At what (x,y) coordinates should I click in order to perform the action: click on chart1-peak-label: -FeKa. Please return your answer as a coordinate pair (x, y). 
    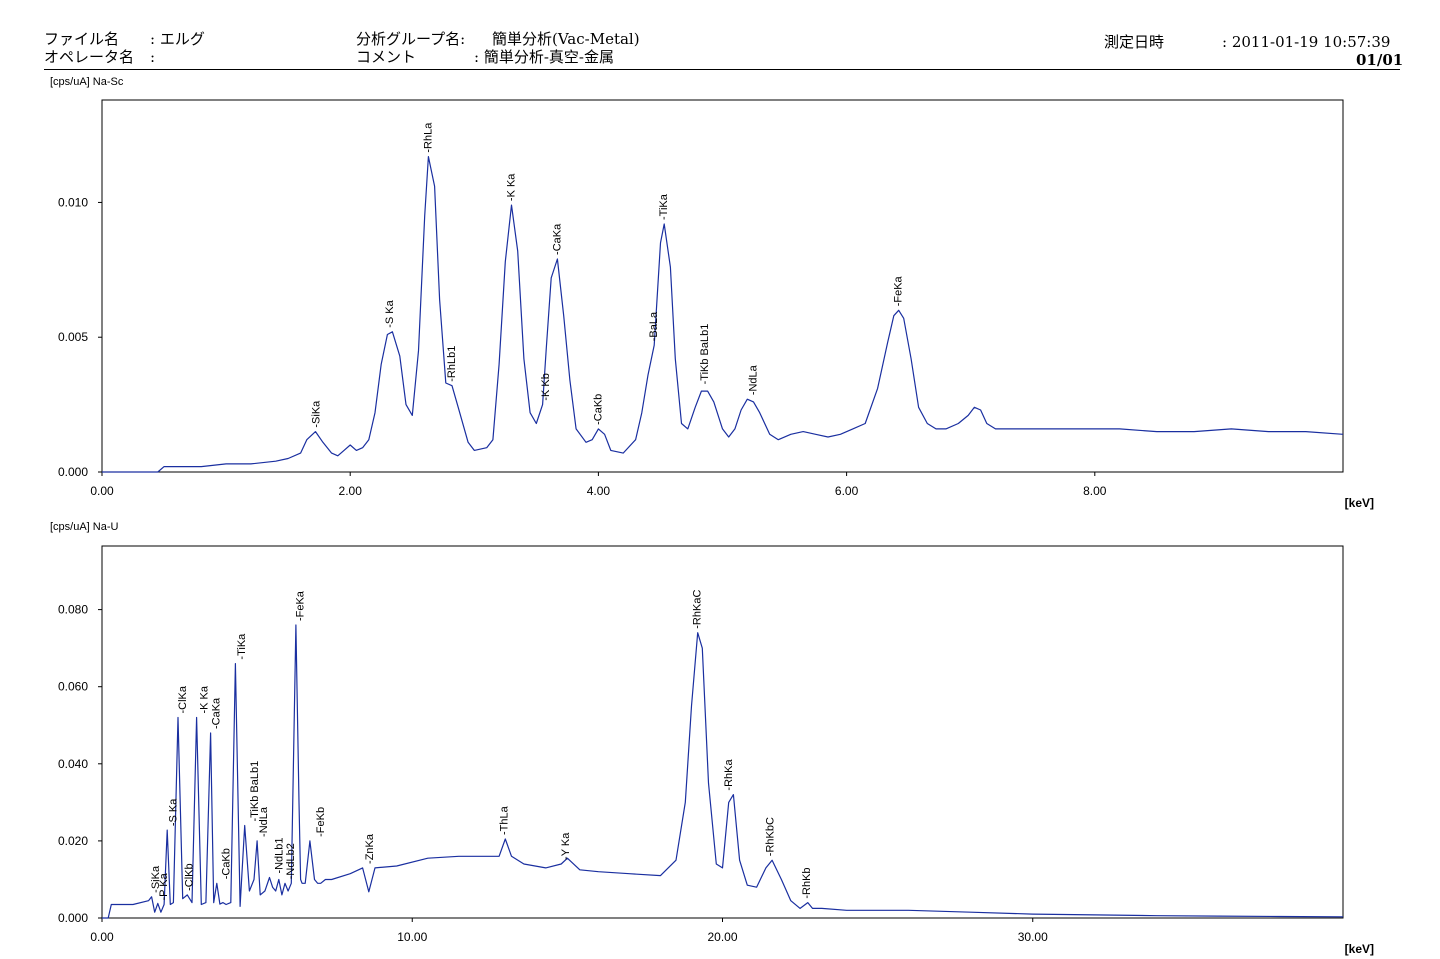
    Looking at the image, I should click on (899, 290).